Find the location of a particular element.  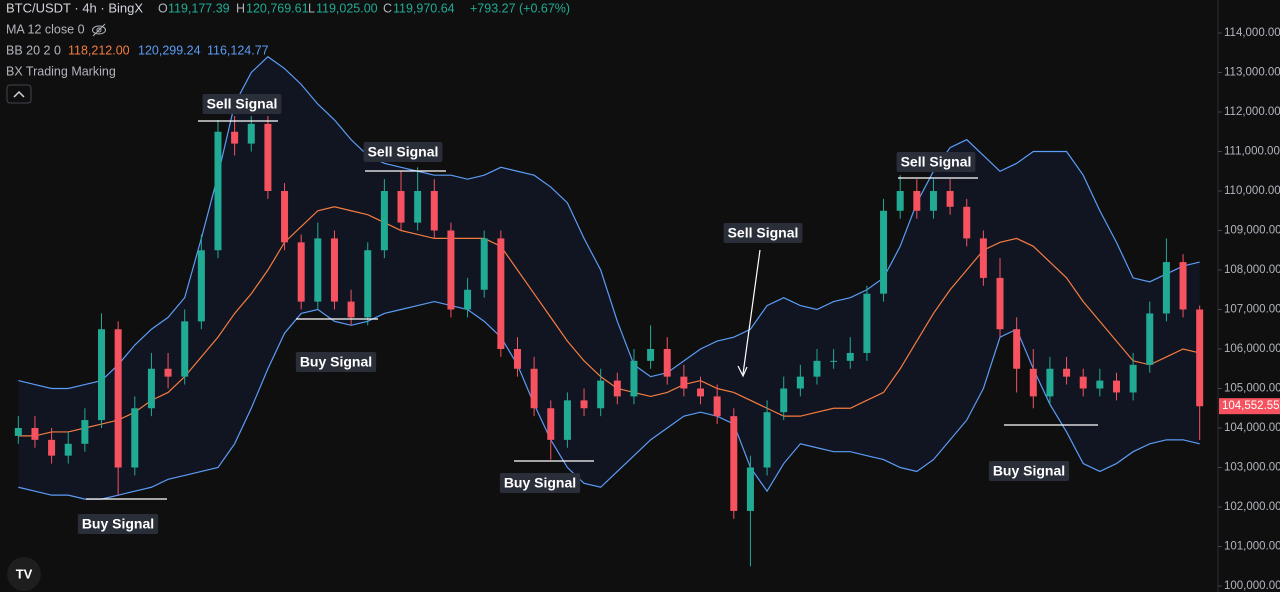

y-tick-label: 110,000.00 is located at coordinates (1252, 191).